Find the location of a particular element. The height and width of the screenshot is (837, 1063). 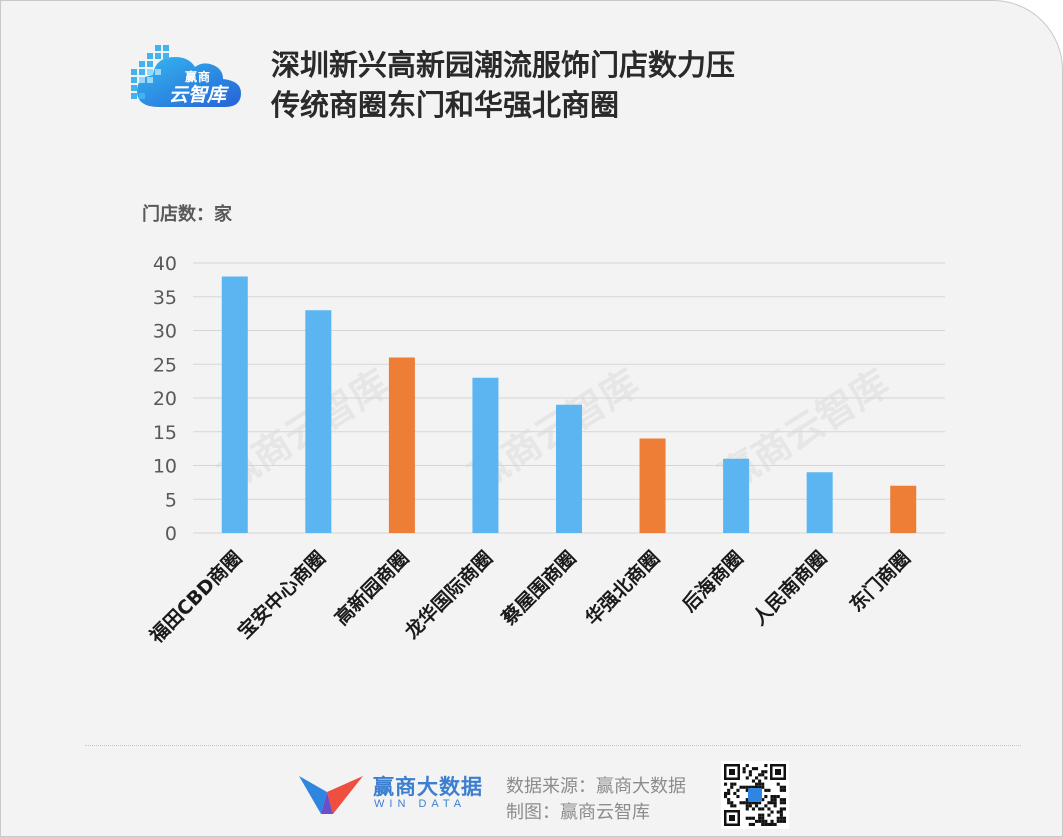

x-category-label: 高新园商圈 is located at coordinates (371, 587).